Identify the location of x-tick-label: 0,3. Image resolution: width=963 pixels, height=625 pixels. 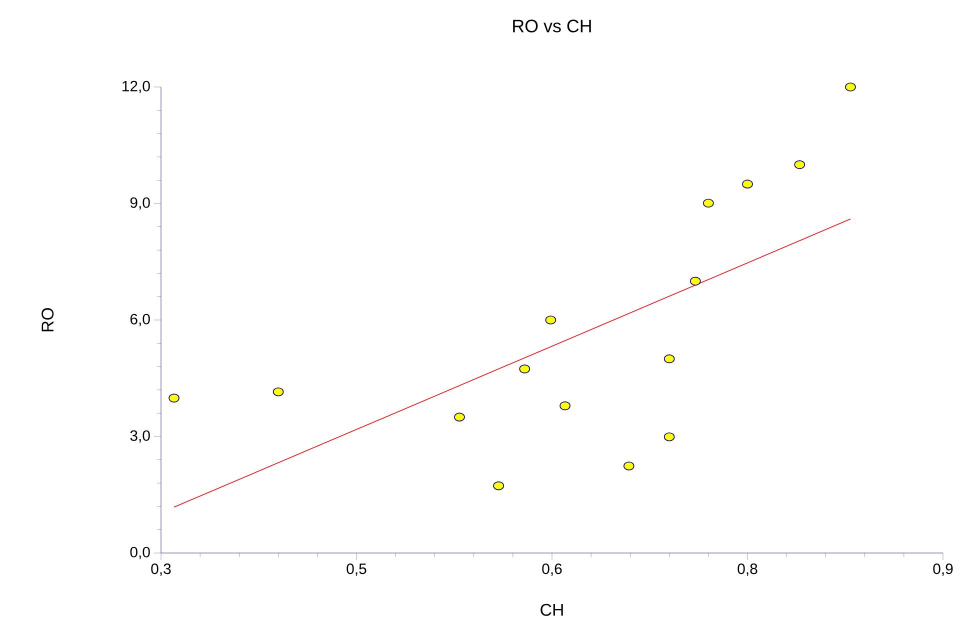
(161, 570).